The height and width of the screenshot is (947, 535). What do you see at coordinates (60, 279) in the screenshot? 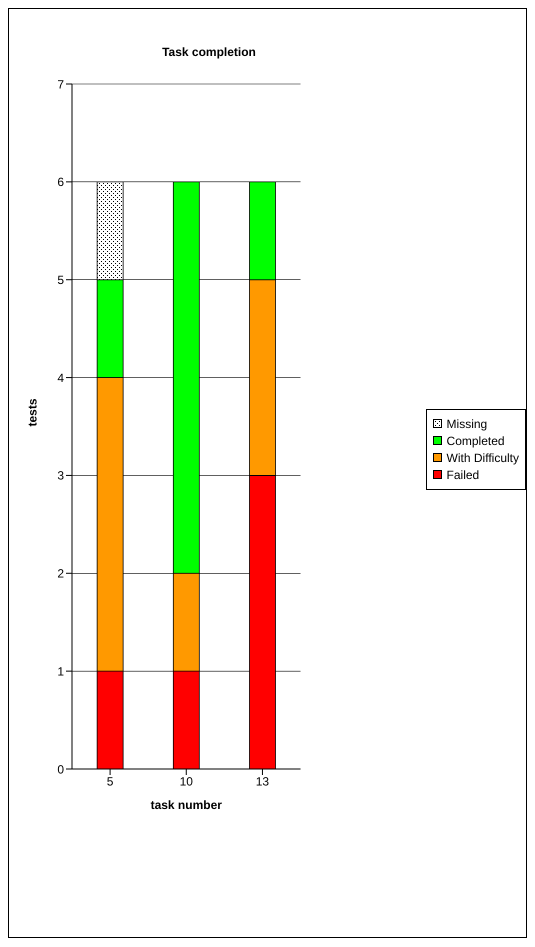
I see `y-tick-label: 5` at bounding box center [60, 279].